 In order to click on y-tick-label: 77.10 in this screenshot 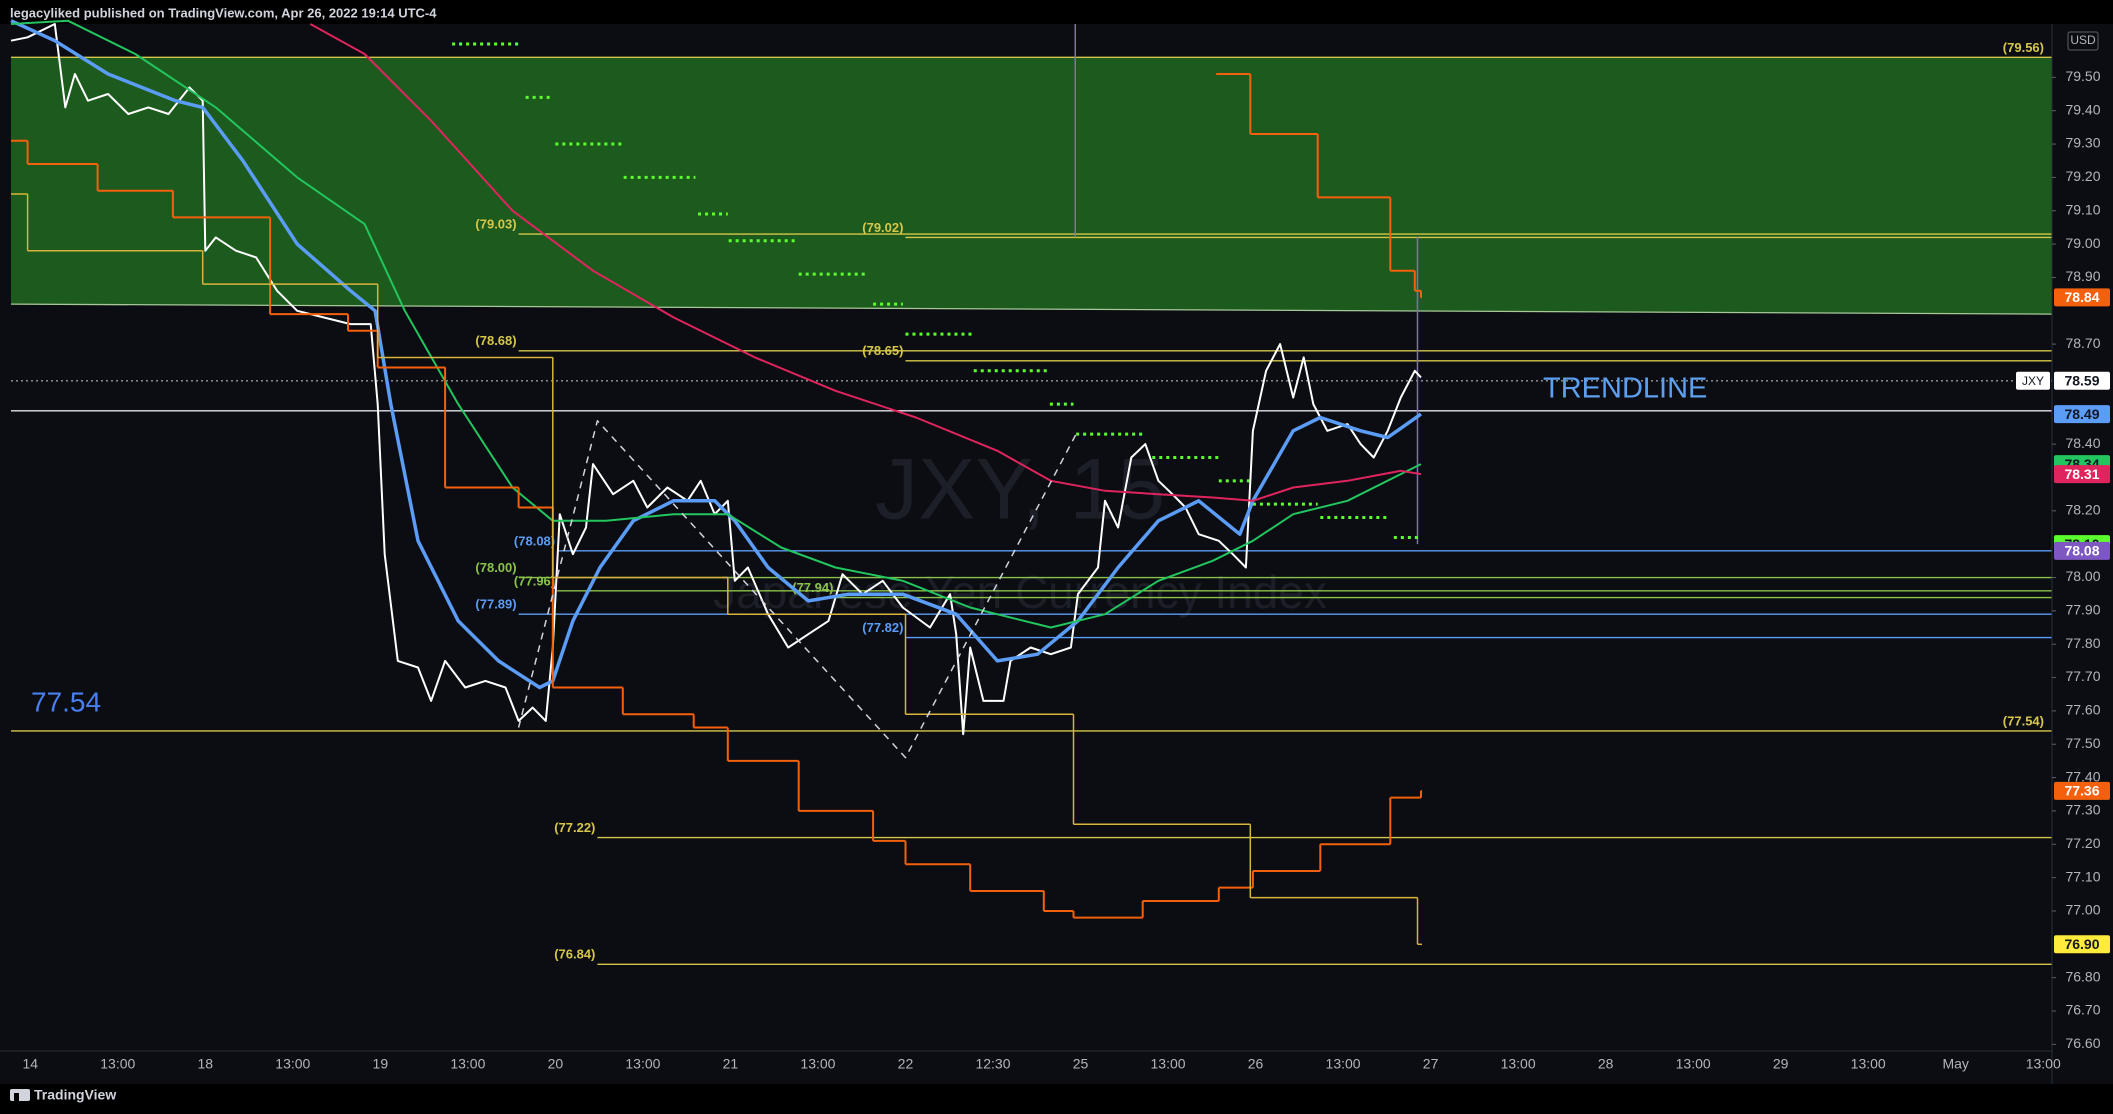, I will do `click(2082, 876)`.